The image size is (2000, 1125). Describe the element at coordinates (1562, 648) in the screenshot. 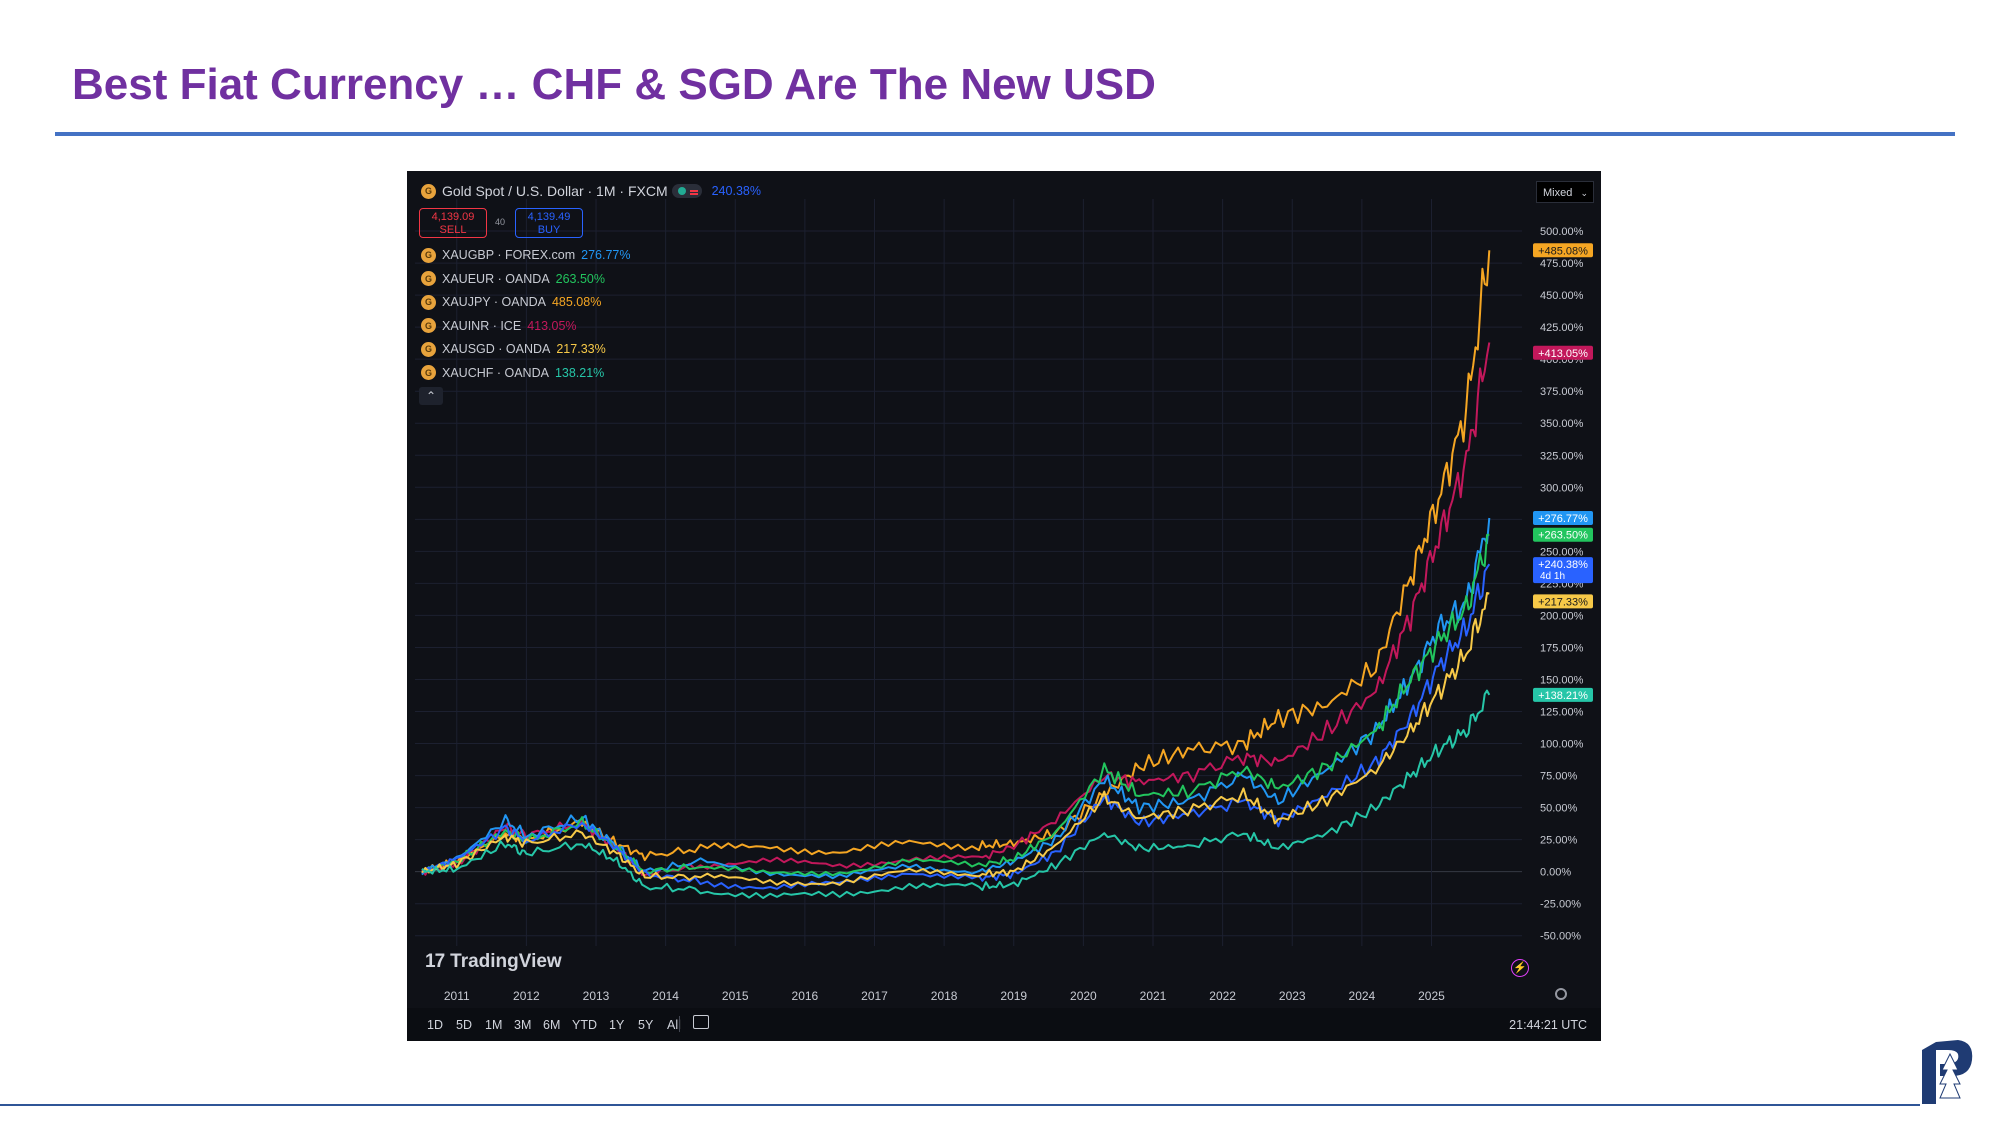

I see `y-tick-label: 175.00%` at that location.